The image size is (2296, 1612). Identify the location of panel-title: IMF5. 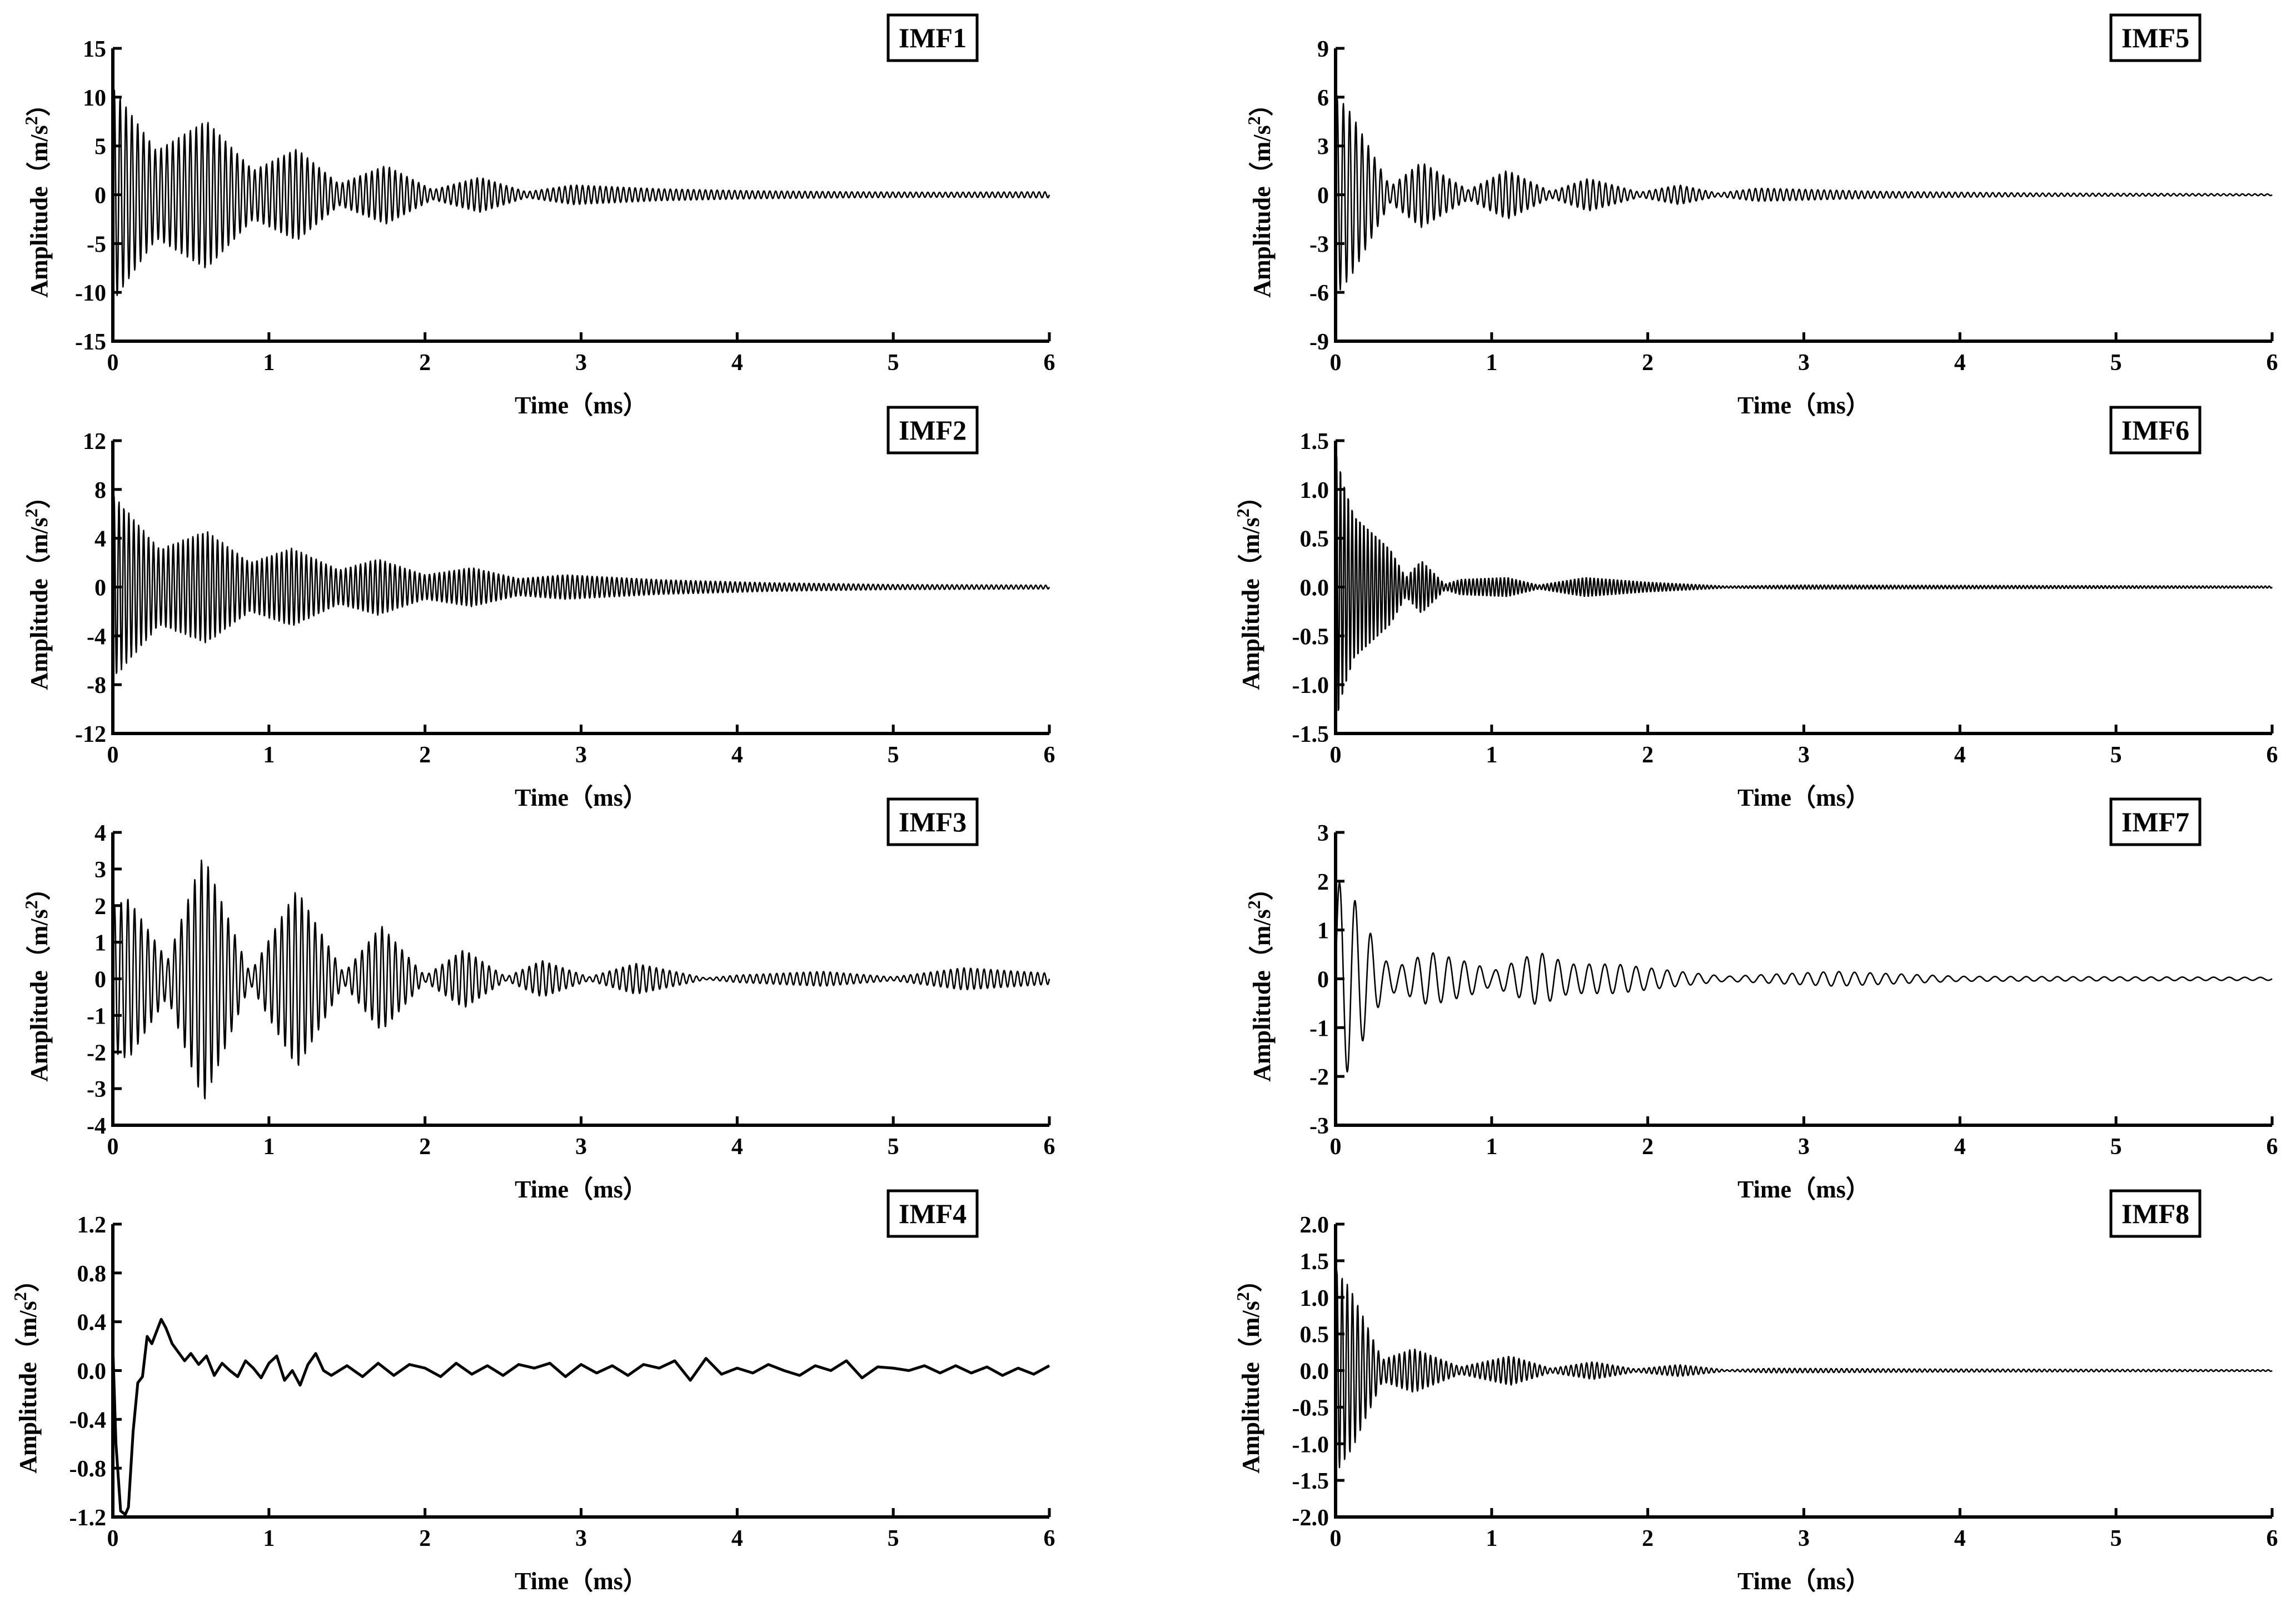
(2155, 37).